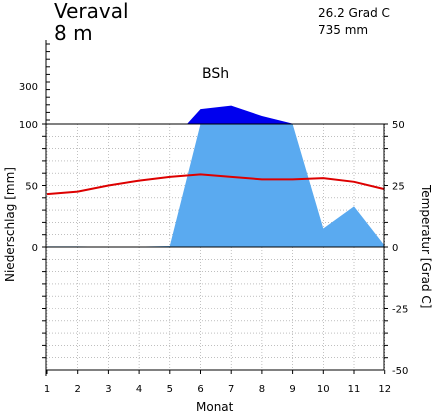 Image resolution: width=436 pixels, height=415 pixels. What do you see at coordinates (215, 74) in the screenshot?
I see `climate-class: BSh` at bounding box center [215, 74].